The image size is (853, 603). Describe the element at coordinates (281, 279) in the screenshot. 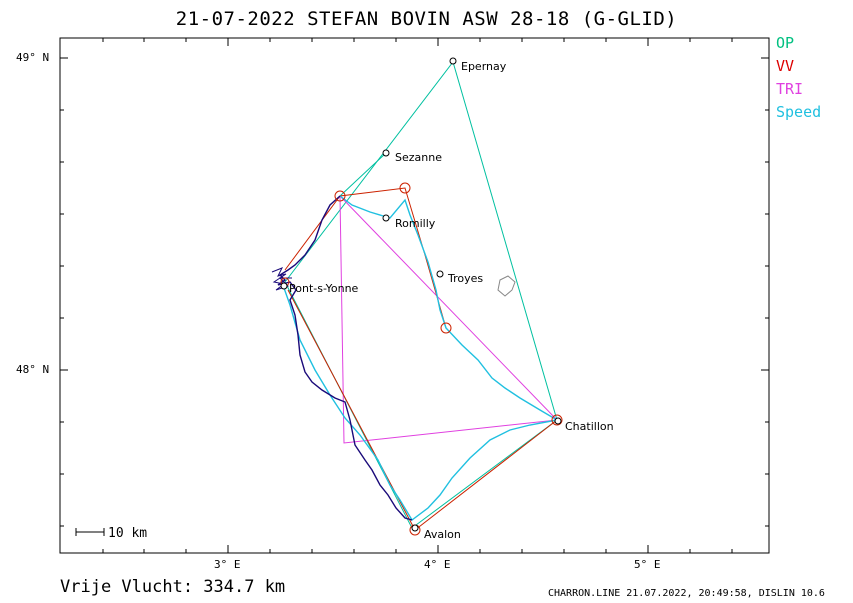

I see `track-tangle` at that location.